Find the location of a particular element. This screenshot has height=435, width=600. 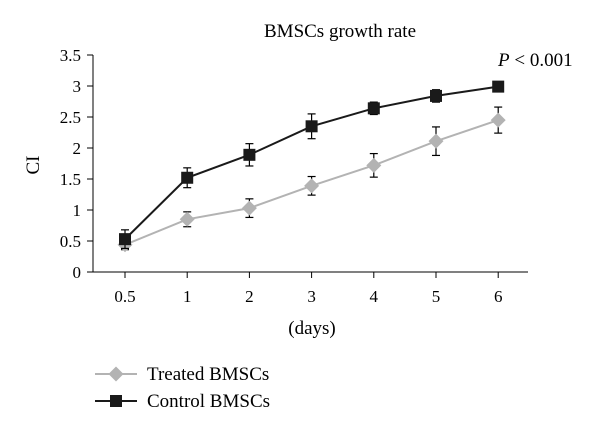

y-tick-label: 1.5 is located at coordinates (70, 179).